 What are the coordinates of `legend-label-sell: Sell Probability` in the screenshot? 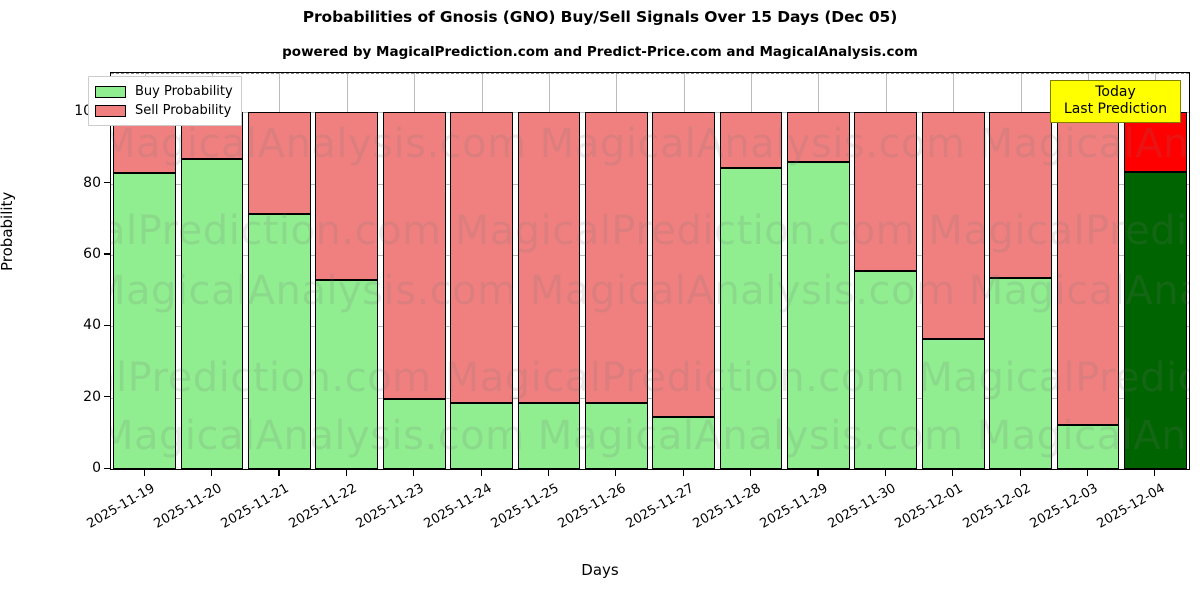 It's located at (183, 110).